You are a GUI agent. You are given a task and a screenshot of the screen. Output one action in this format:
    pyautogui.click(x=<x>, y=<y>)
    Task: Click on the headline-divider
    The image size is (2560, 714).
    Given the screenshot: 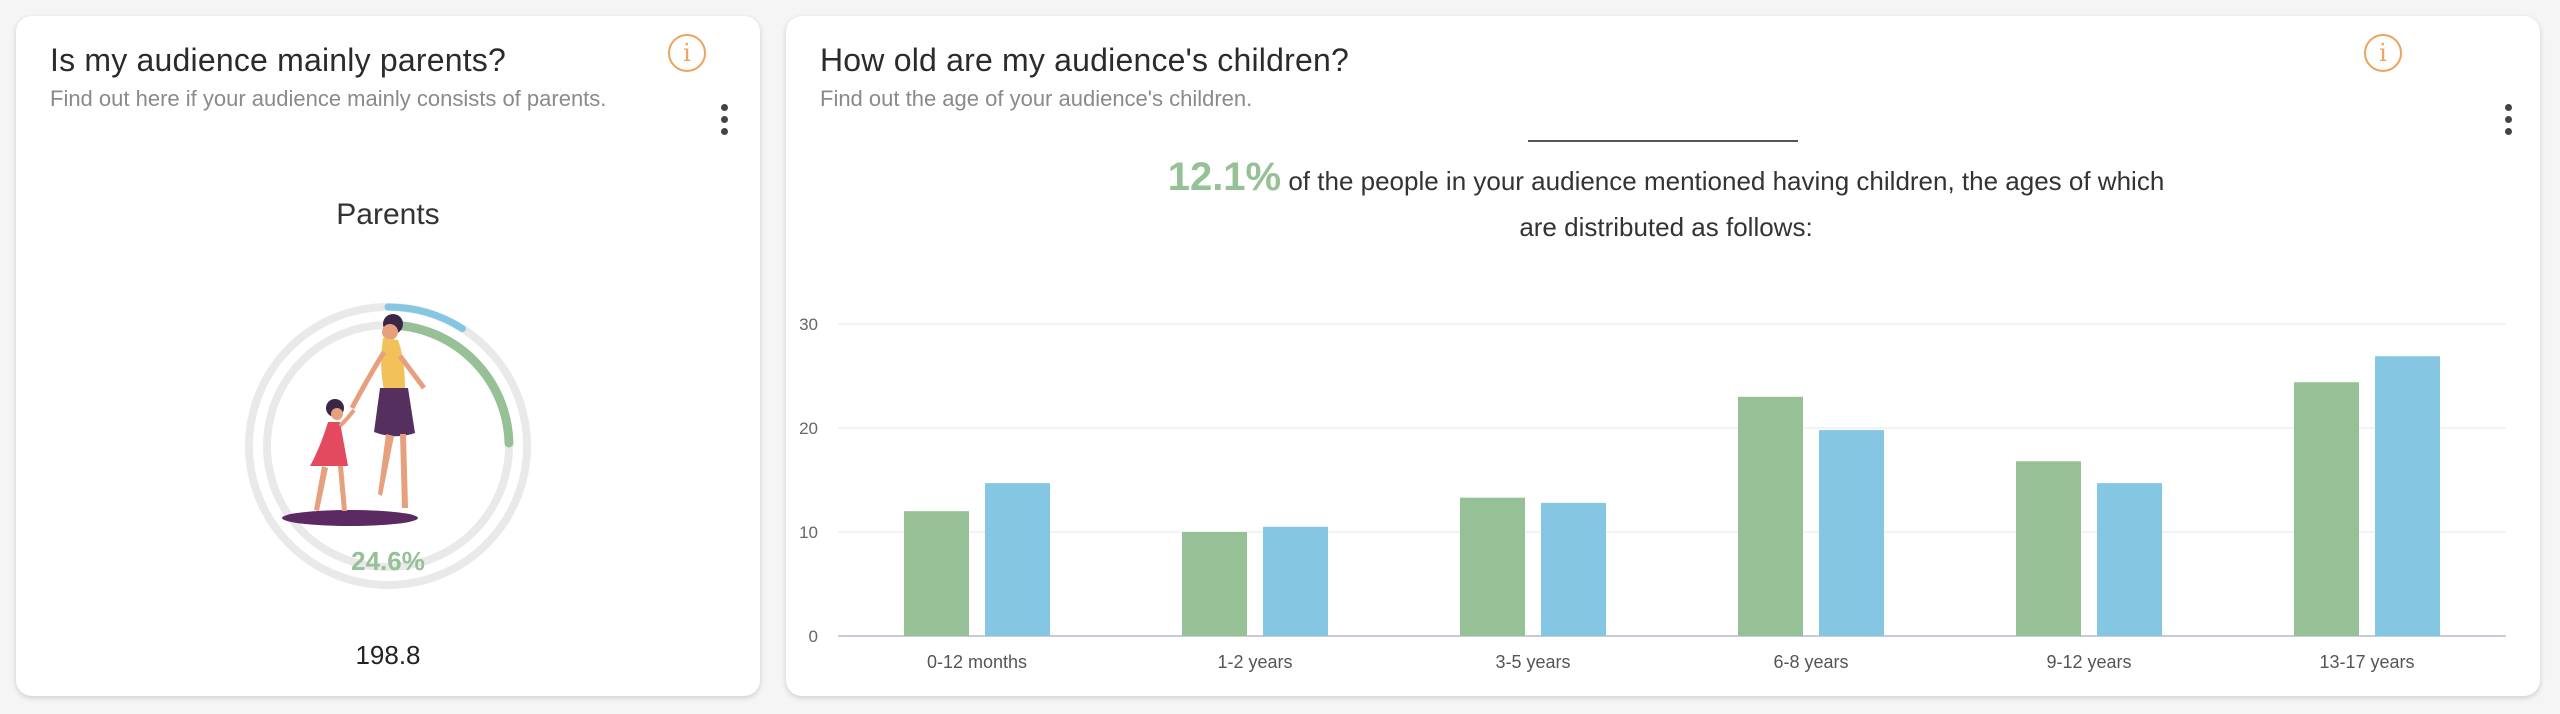 What is the action you would take?
    pyautogui.click(x=1663, y=141)
    